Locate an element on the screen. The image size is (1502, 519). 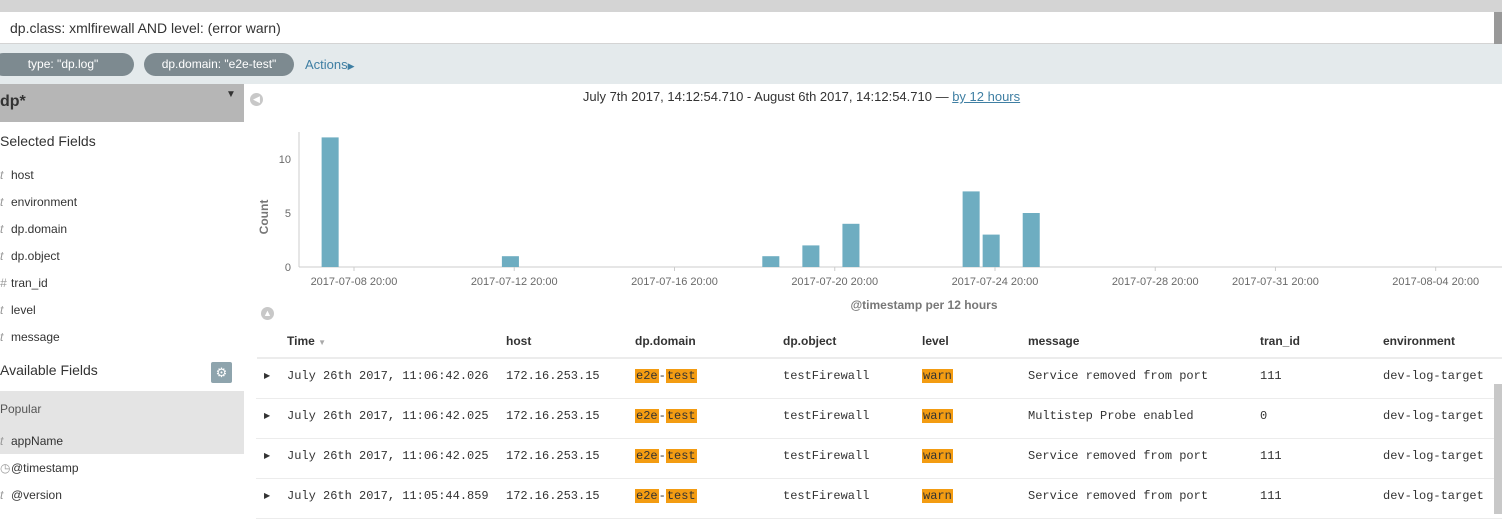
y-axis: 0 5 10 is located at coordinates (285, 214).